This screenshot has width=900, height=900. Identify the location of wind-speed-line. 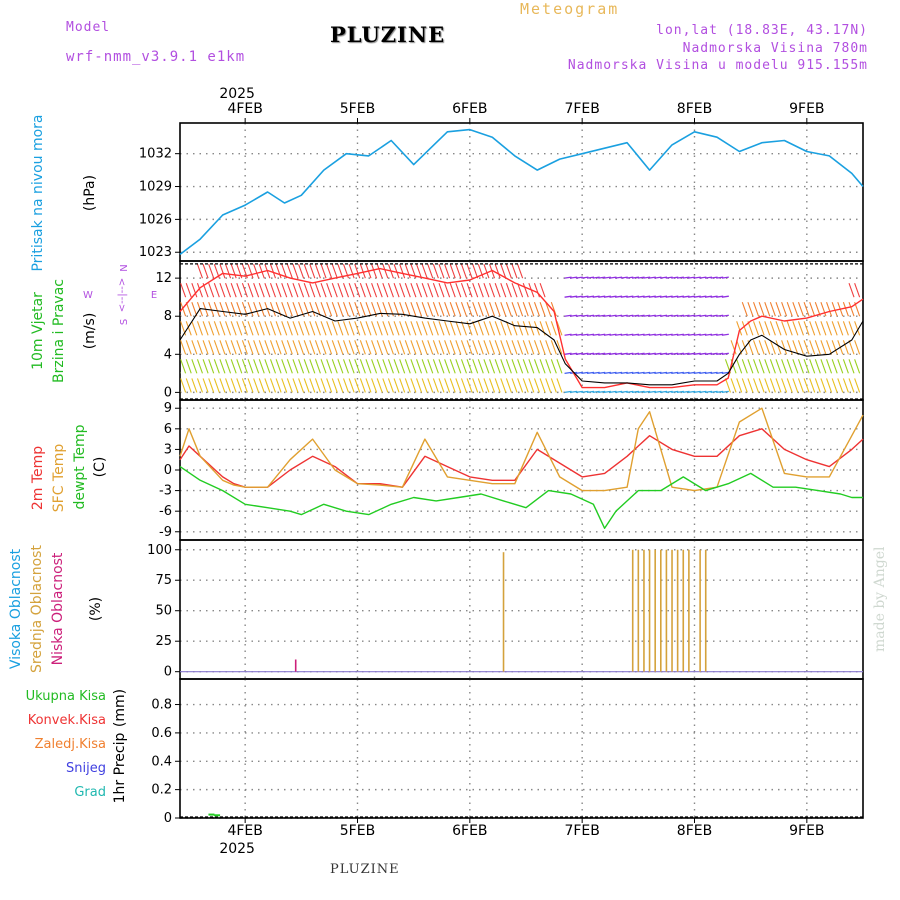
(521, 347).